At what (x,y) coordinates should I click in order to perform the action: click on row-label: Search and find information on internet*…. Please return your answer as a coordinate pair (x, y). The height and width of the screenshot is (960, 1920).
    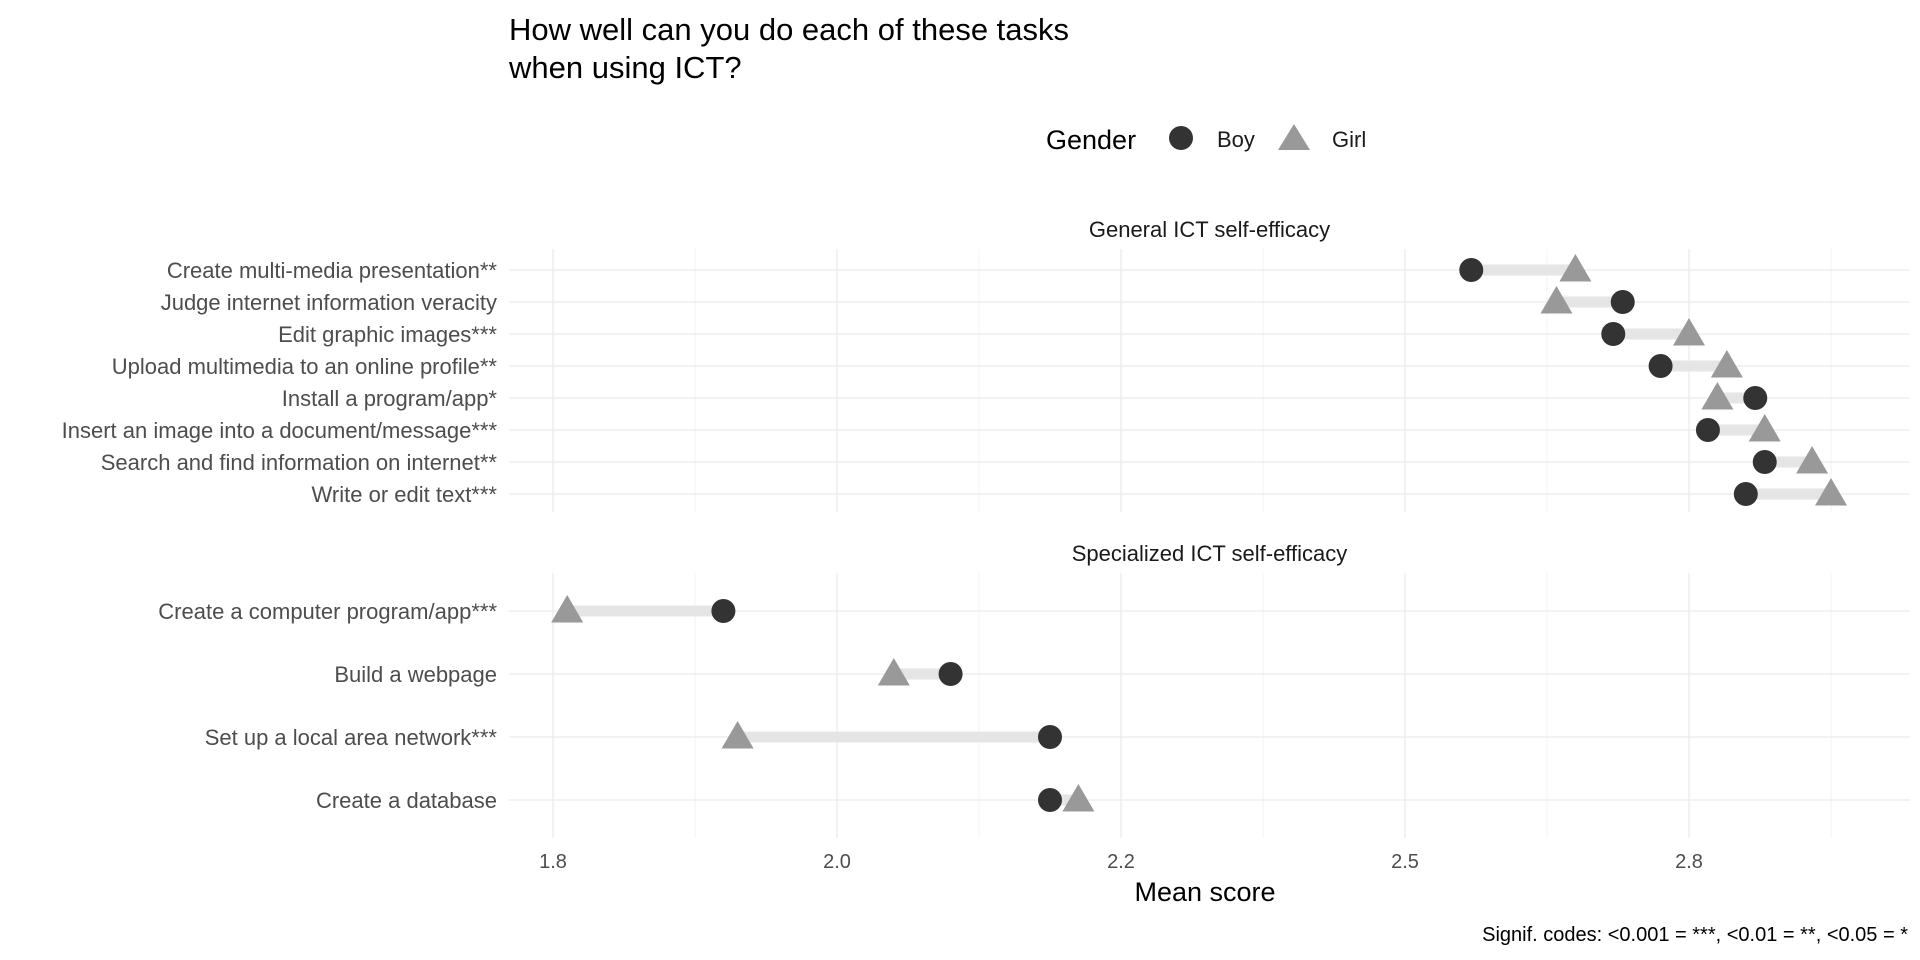
    Looking at the image, I should click on (299, 462).